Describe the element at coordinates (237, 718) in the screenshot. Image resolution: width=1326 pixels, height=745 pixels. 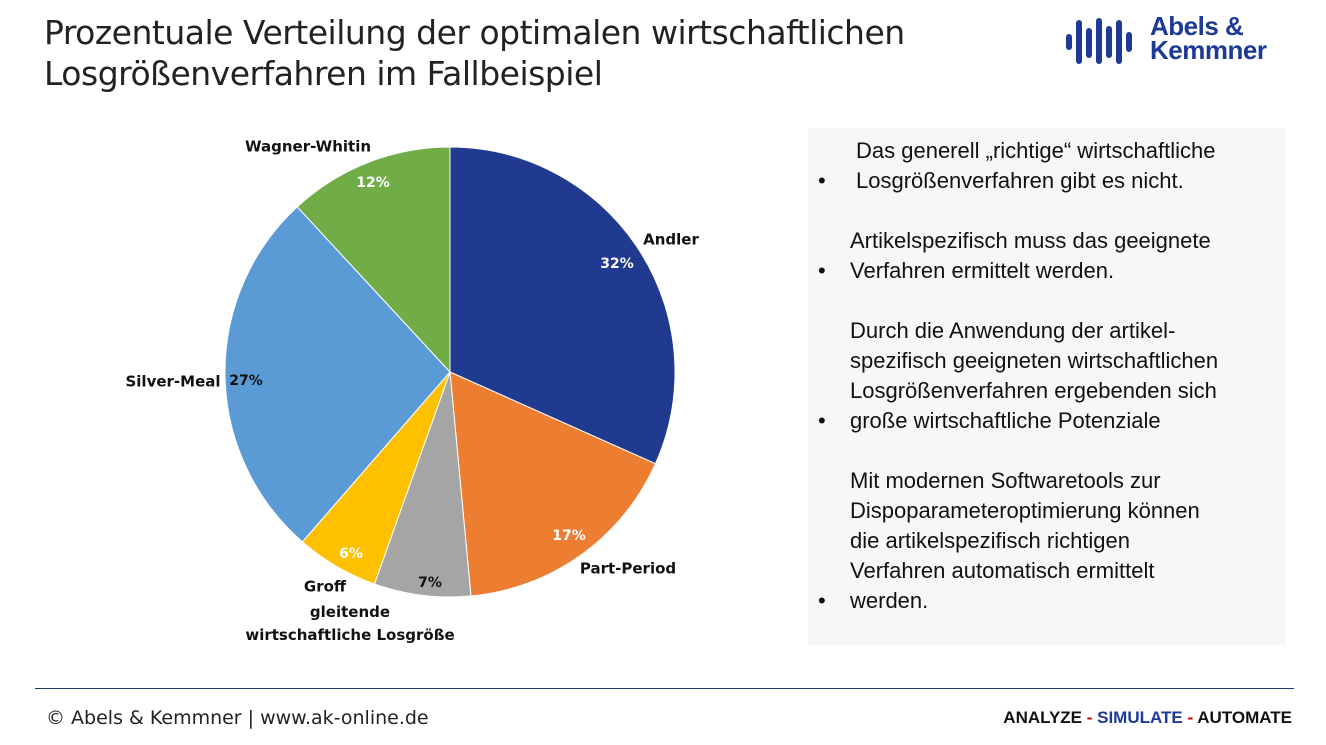
I see `copyright: © Abels & Kemmner | www.ak-online.de` at that location.